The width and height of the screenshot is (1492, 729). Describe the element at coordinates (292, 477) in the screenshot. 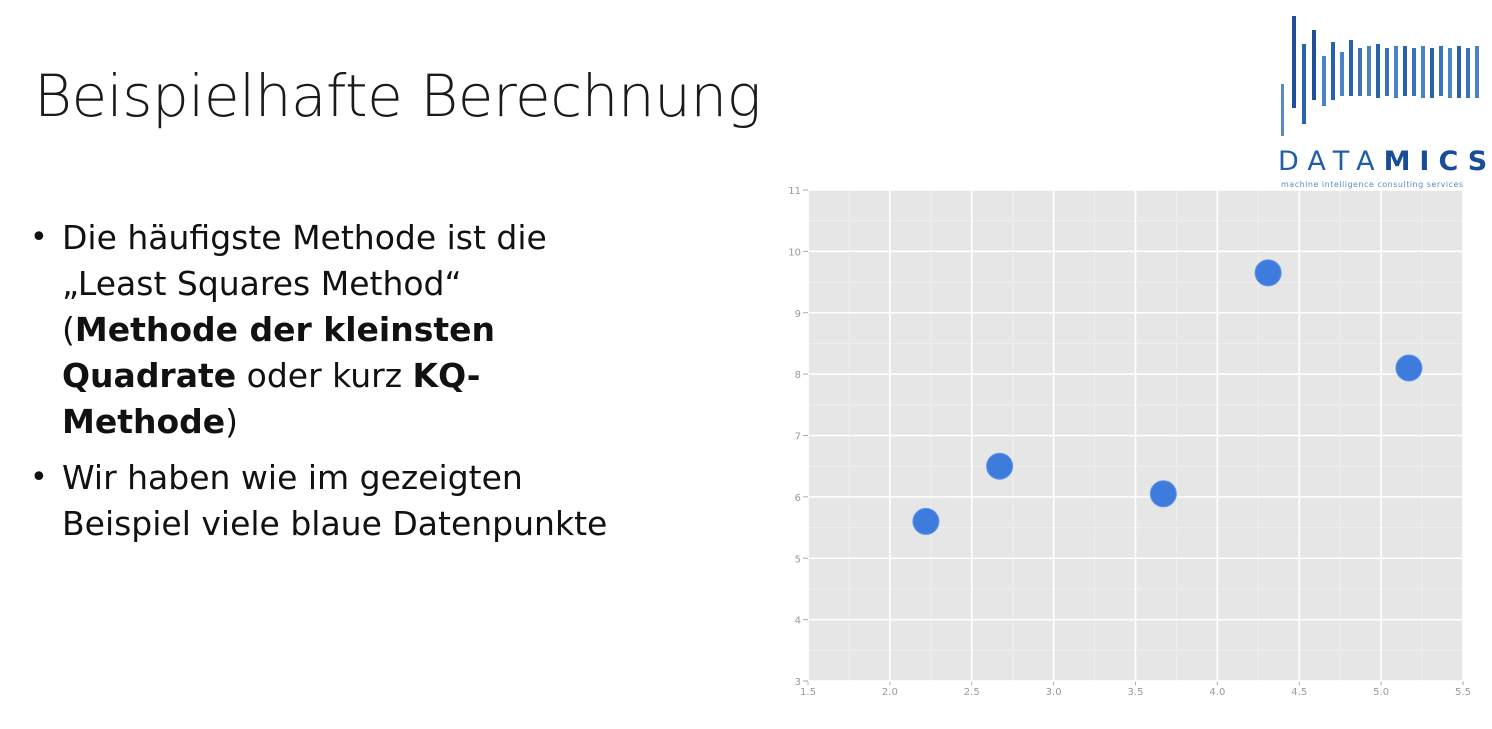

I see `bullet-2-line-1: Wir haben wie im gezeigten` at that location.